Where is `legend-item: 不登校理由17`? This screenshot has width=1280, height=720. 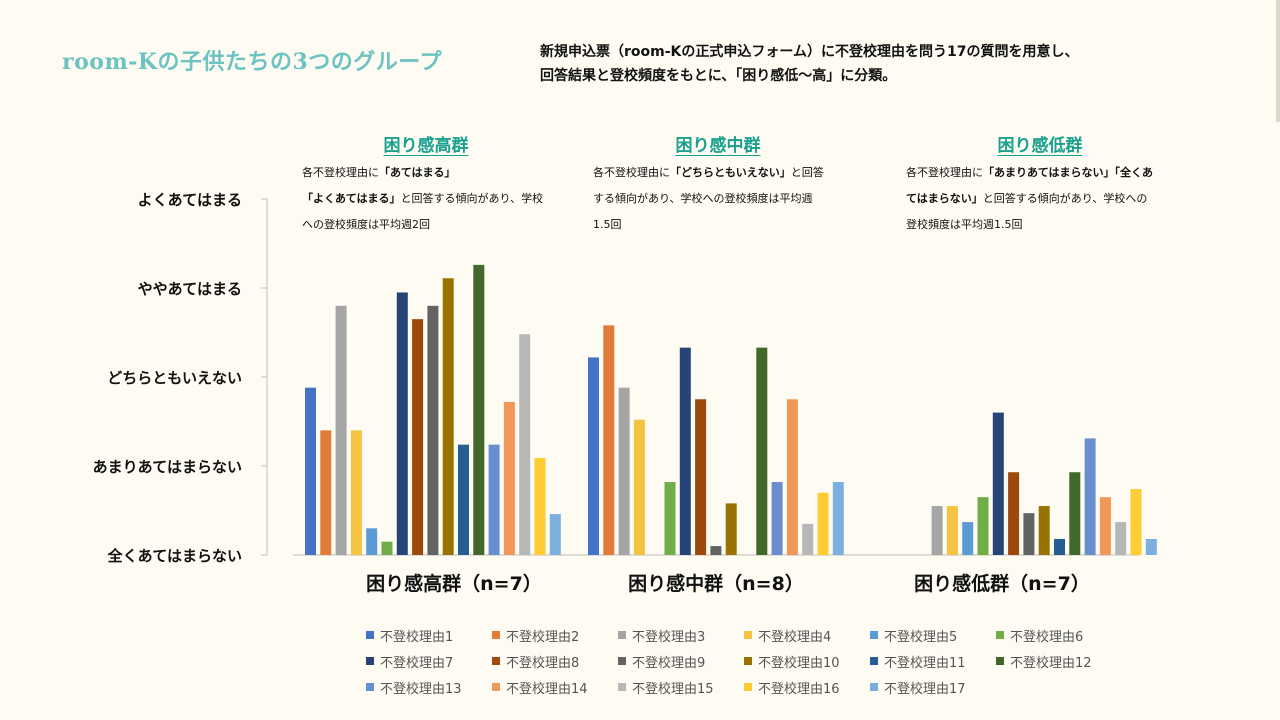
legend-item: 不登校理由17 is located at coordinates (933, 687).